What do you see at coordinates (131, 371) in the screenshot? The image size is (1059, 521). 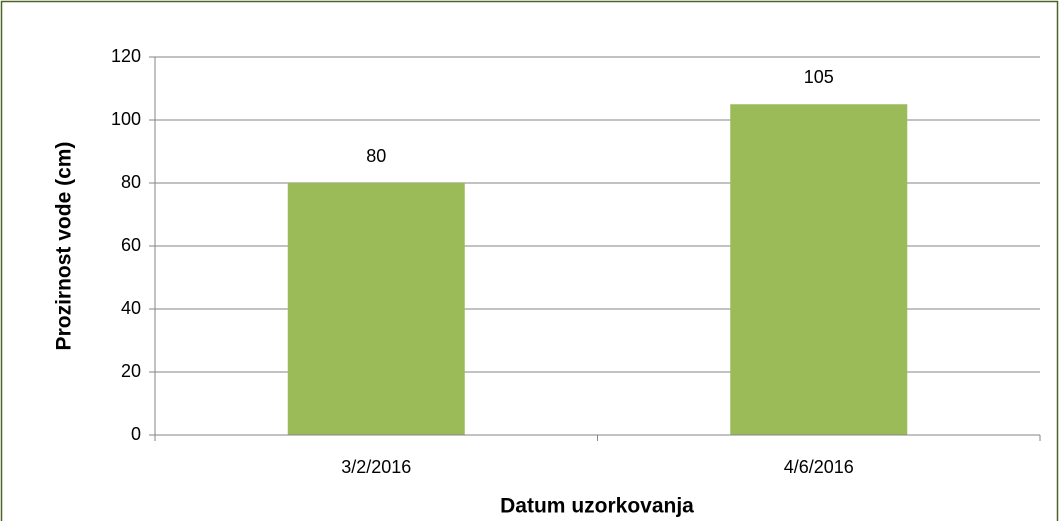 I see `y-tick-label: 20` at bounding box center [131, 371].